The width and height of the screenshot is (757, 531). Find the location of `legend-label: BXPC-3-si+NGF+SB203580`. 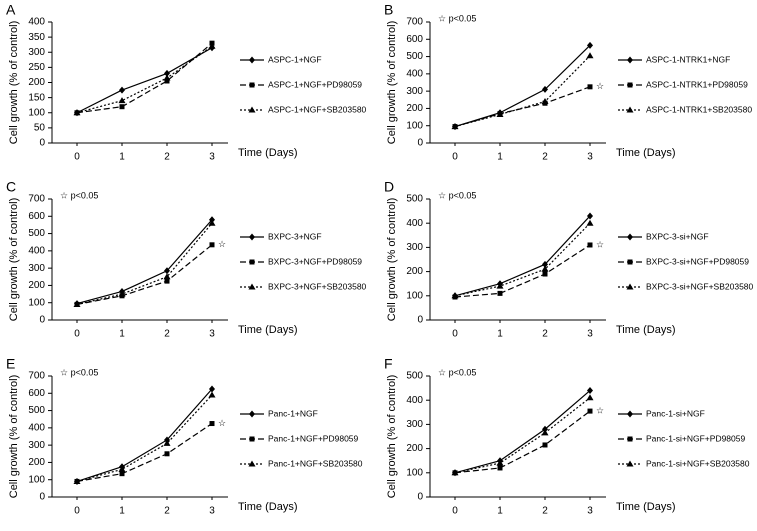

legend-label: BXPC-3-si+NGF+SB203580 is located at coordinates (700, 286).